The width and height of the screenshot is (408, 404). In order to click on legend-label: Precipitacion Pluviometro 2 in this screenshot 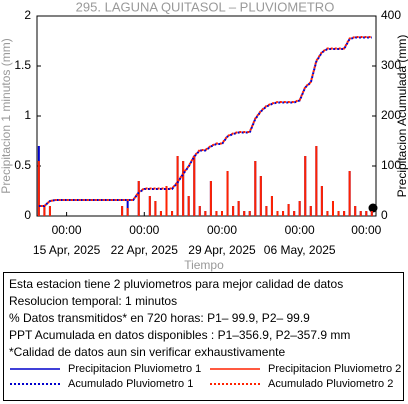, I will do `click(334, 369)`.